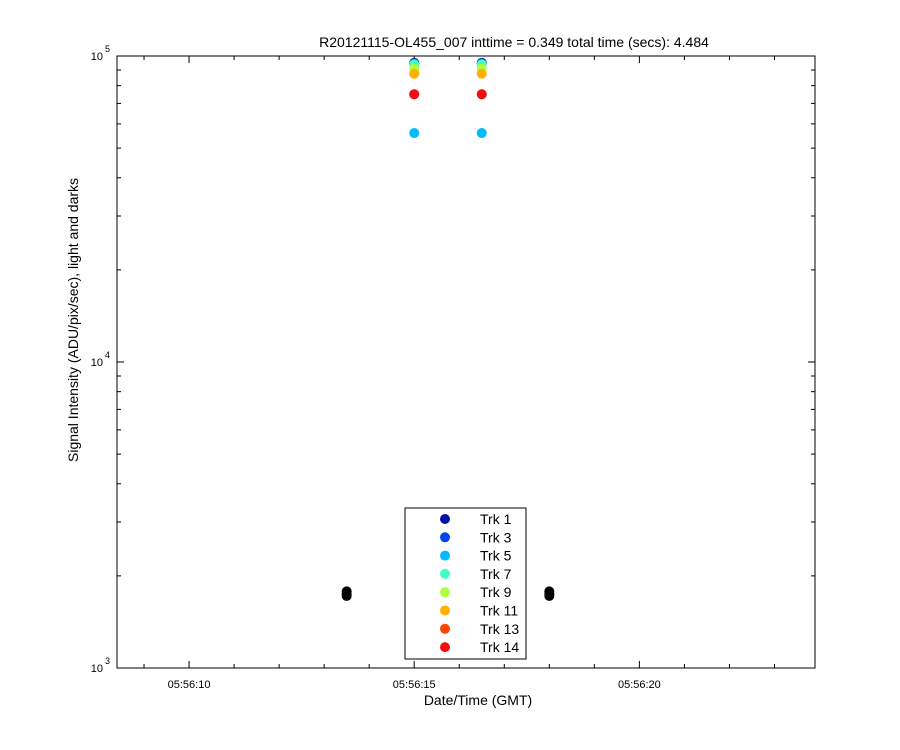  Describe the element at coordinates (496, 556) in the screenshot. I see `legend-label: Trk 5` at that location.